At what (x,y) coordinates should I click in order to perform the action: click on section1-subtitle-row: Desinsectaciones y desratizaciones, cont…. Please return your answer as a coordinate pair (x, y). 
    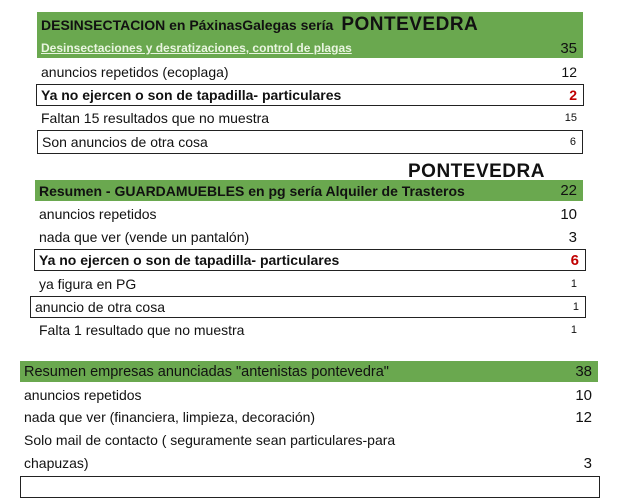
    Looking at the image, I should click on (310, 48).